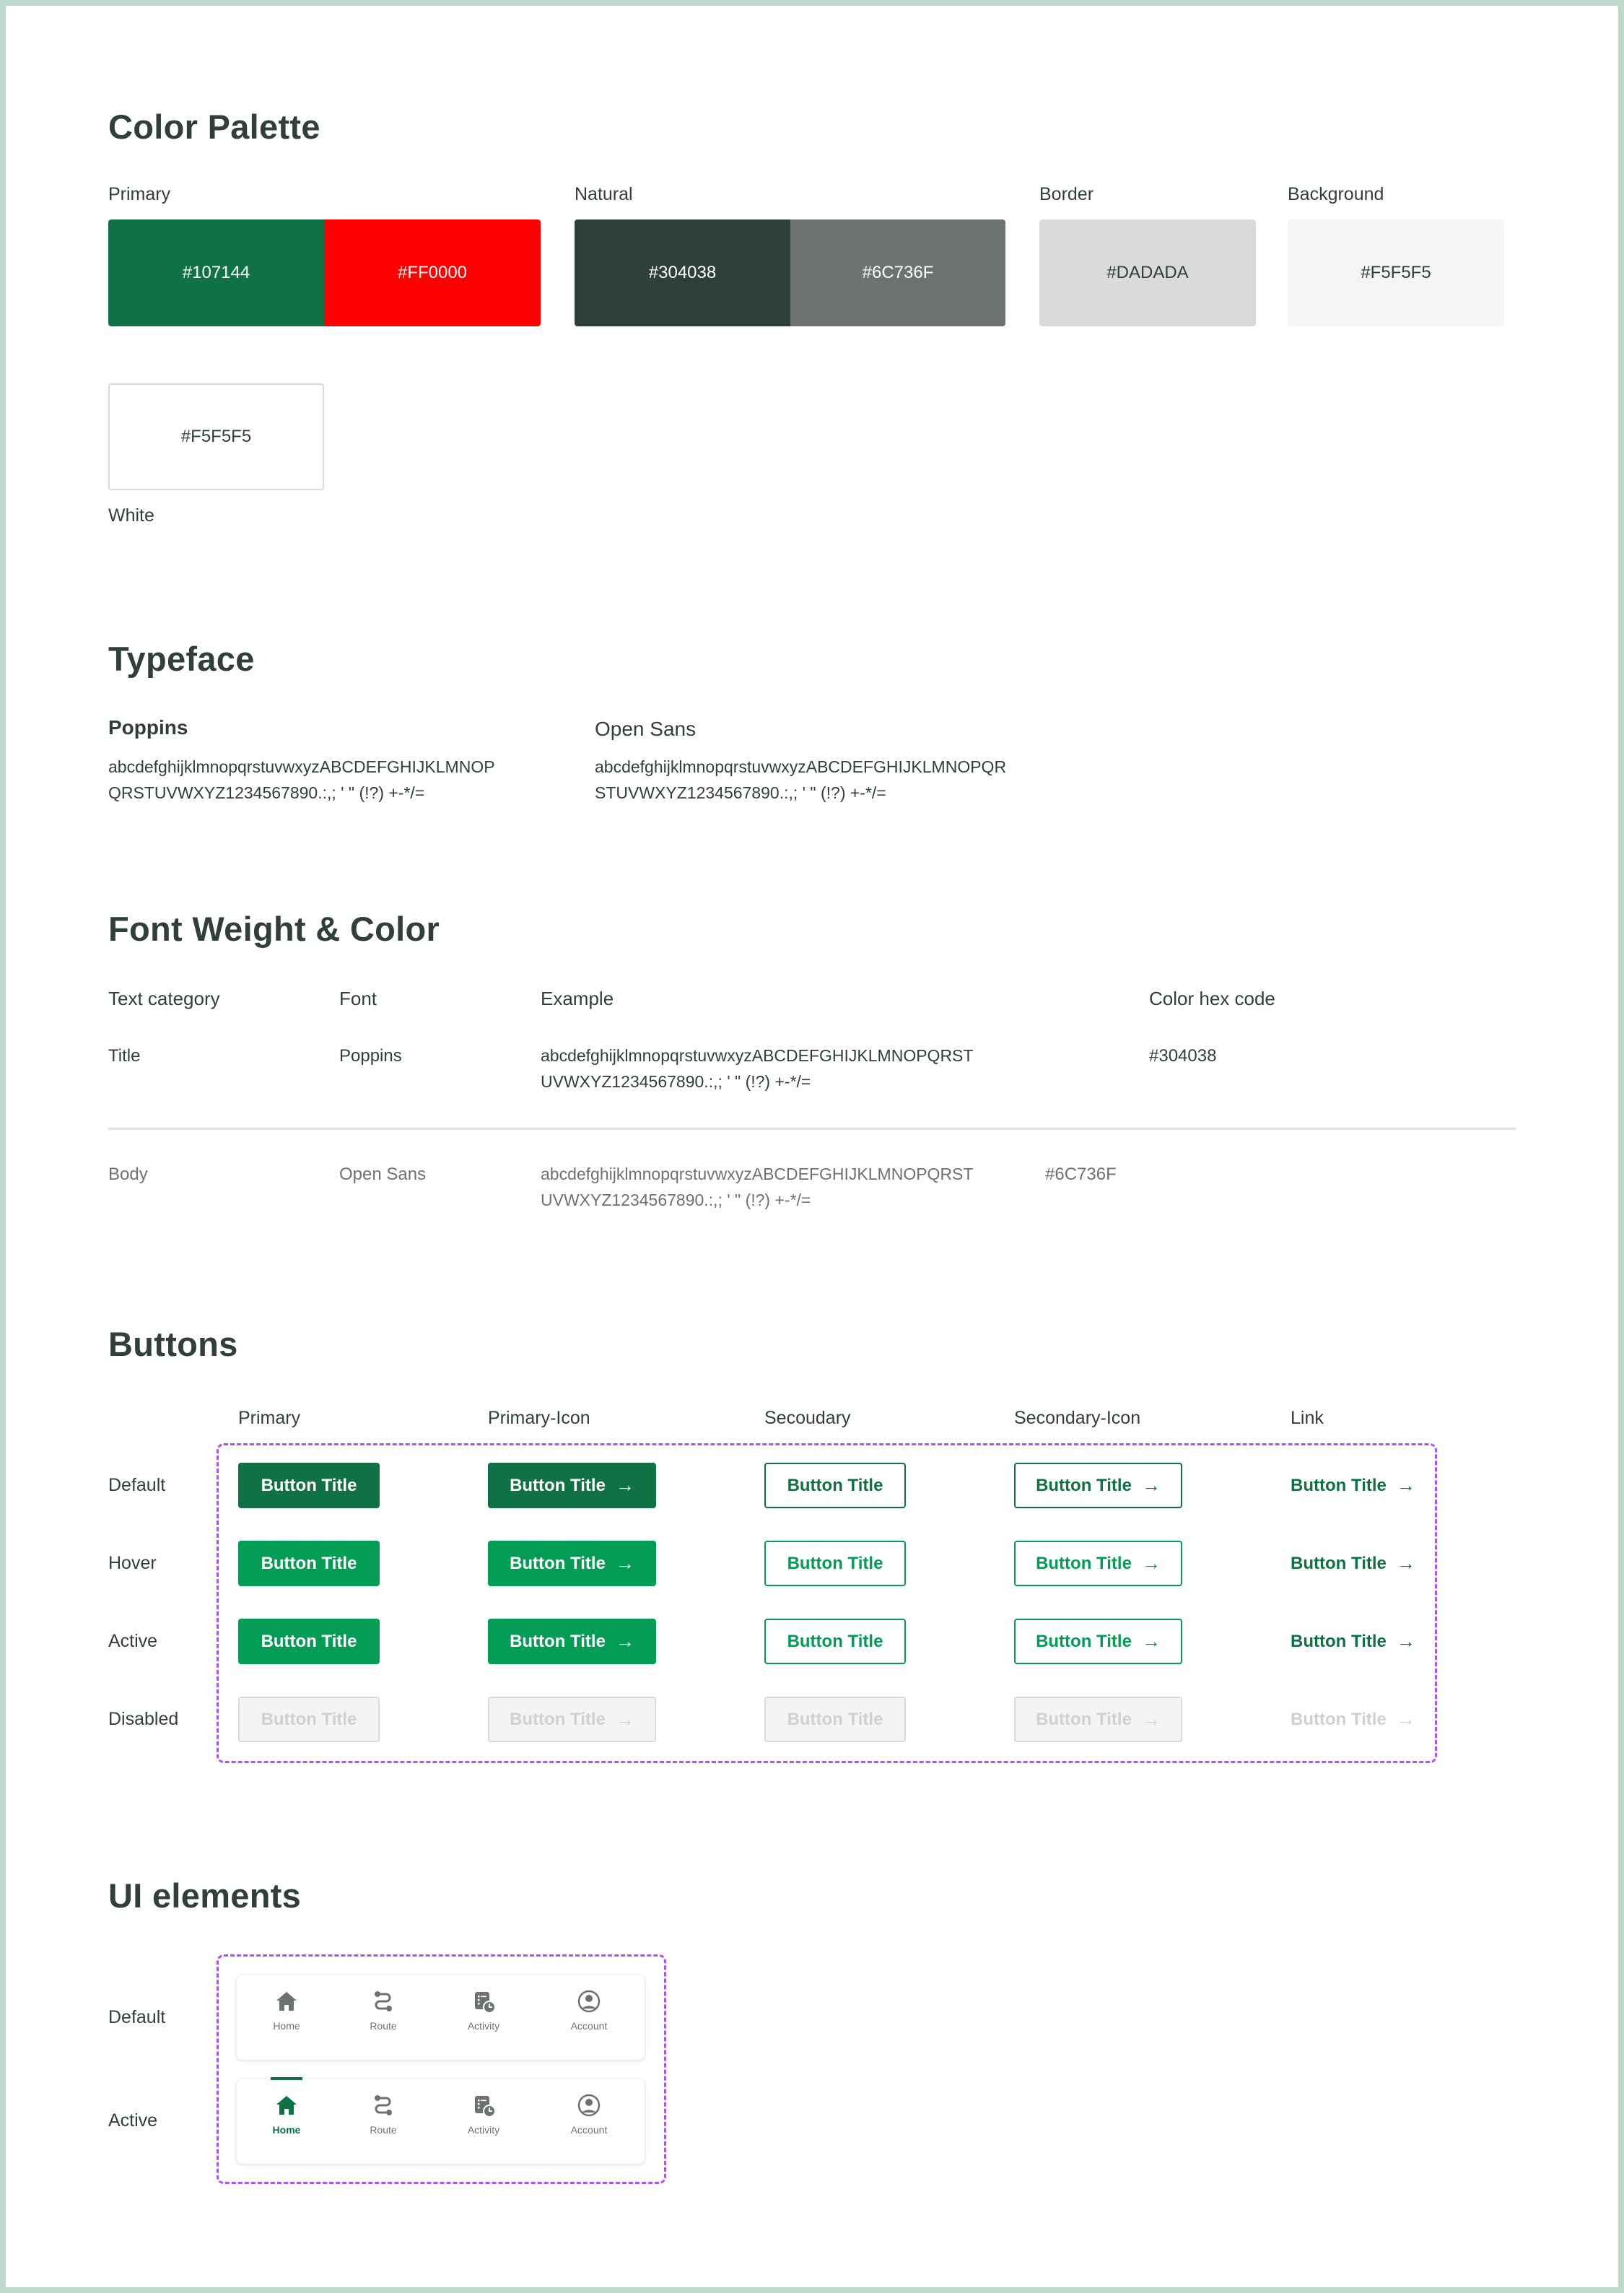 This screenshot has width=1624, height=2293. I want to click on buttons-dashed-frame, so click(827, 1603).